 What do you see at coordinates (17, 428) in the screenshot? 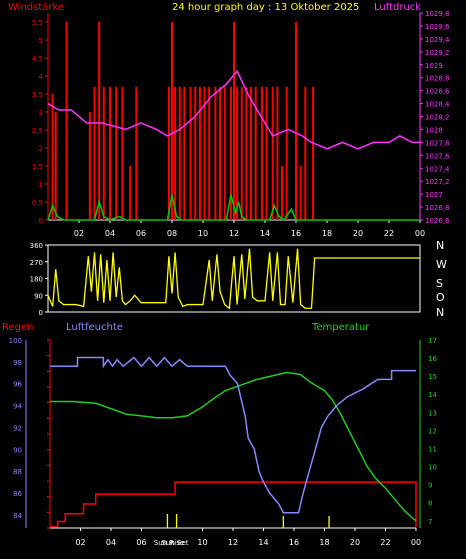
I see `humidity-tick-label: 92` at bounding box center [17, 428].